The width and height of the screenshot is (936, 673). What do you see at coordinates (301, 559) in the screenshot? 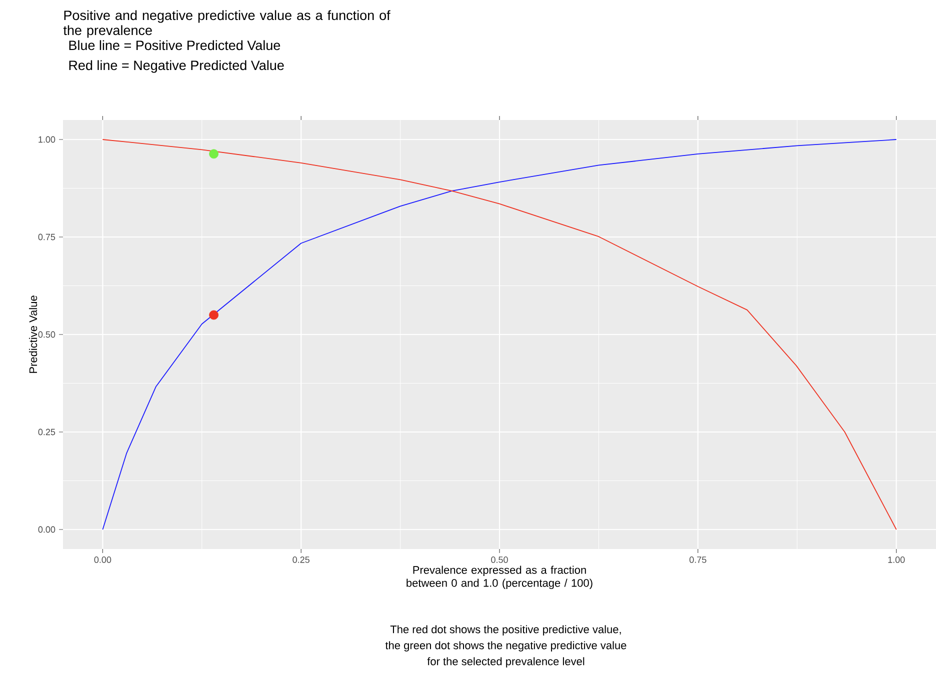
I see `x-tick-label: 0.25` at bounding box center [301, 559].